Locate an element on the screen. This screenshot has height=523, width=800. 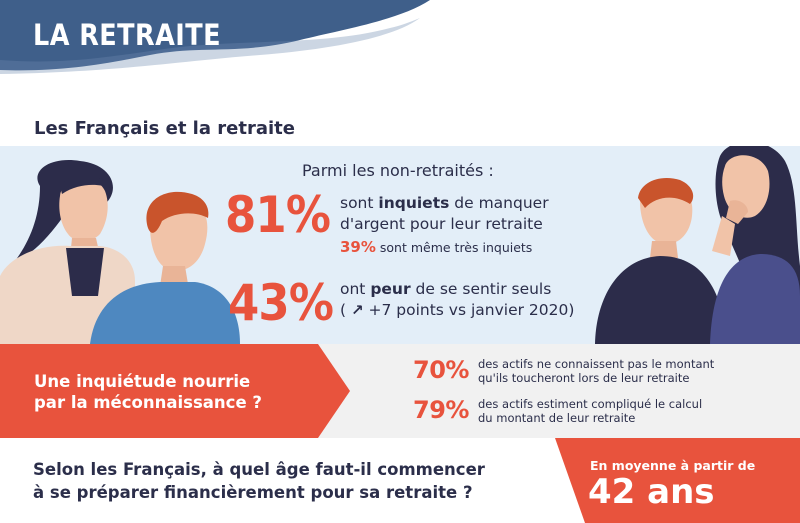
fact-line: des actifs estiment compliqué le calcul is located at coordinates (590, 404).